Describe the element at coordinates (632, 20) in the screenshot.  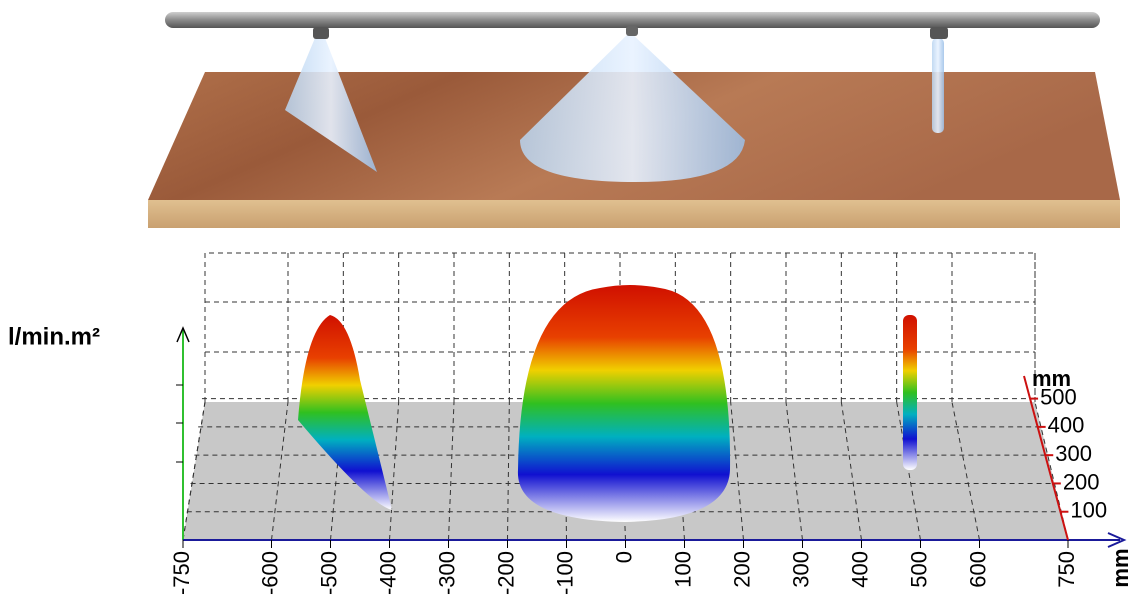
I see `rod` at that location.